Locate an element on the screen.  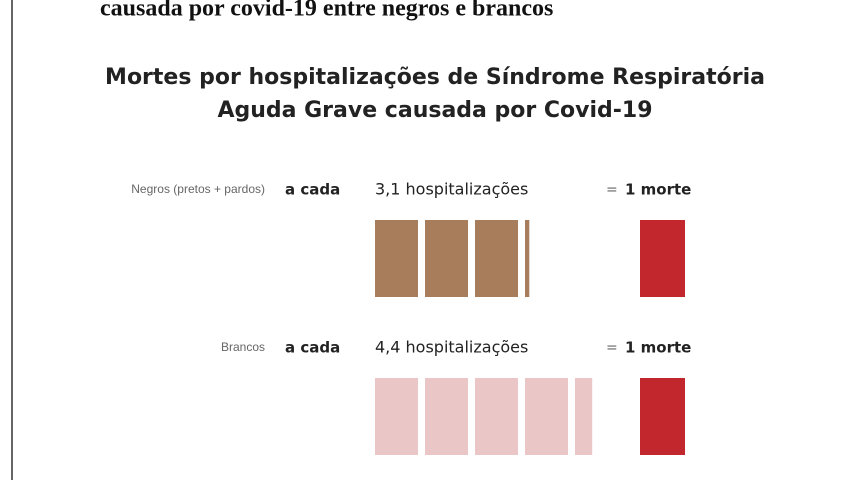
row-label: Brancos is located at coordinates (243, 347).